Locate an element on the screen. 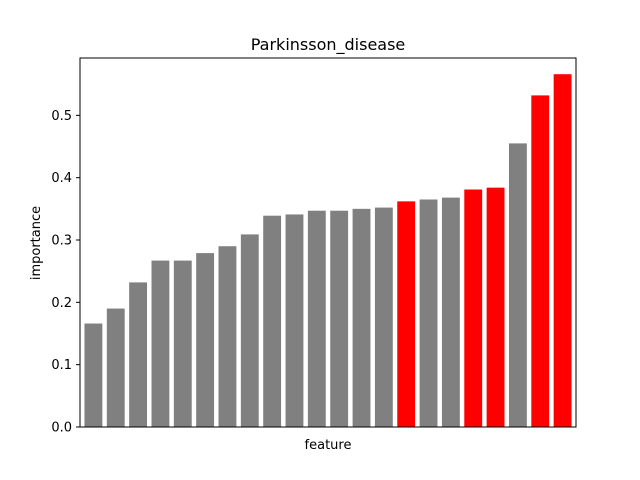  x-axis-label: feature is located at coordinates (328, 445).